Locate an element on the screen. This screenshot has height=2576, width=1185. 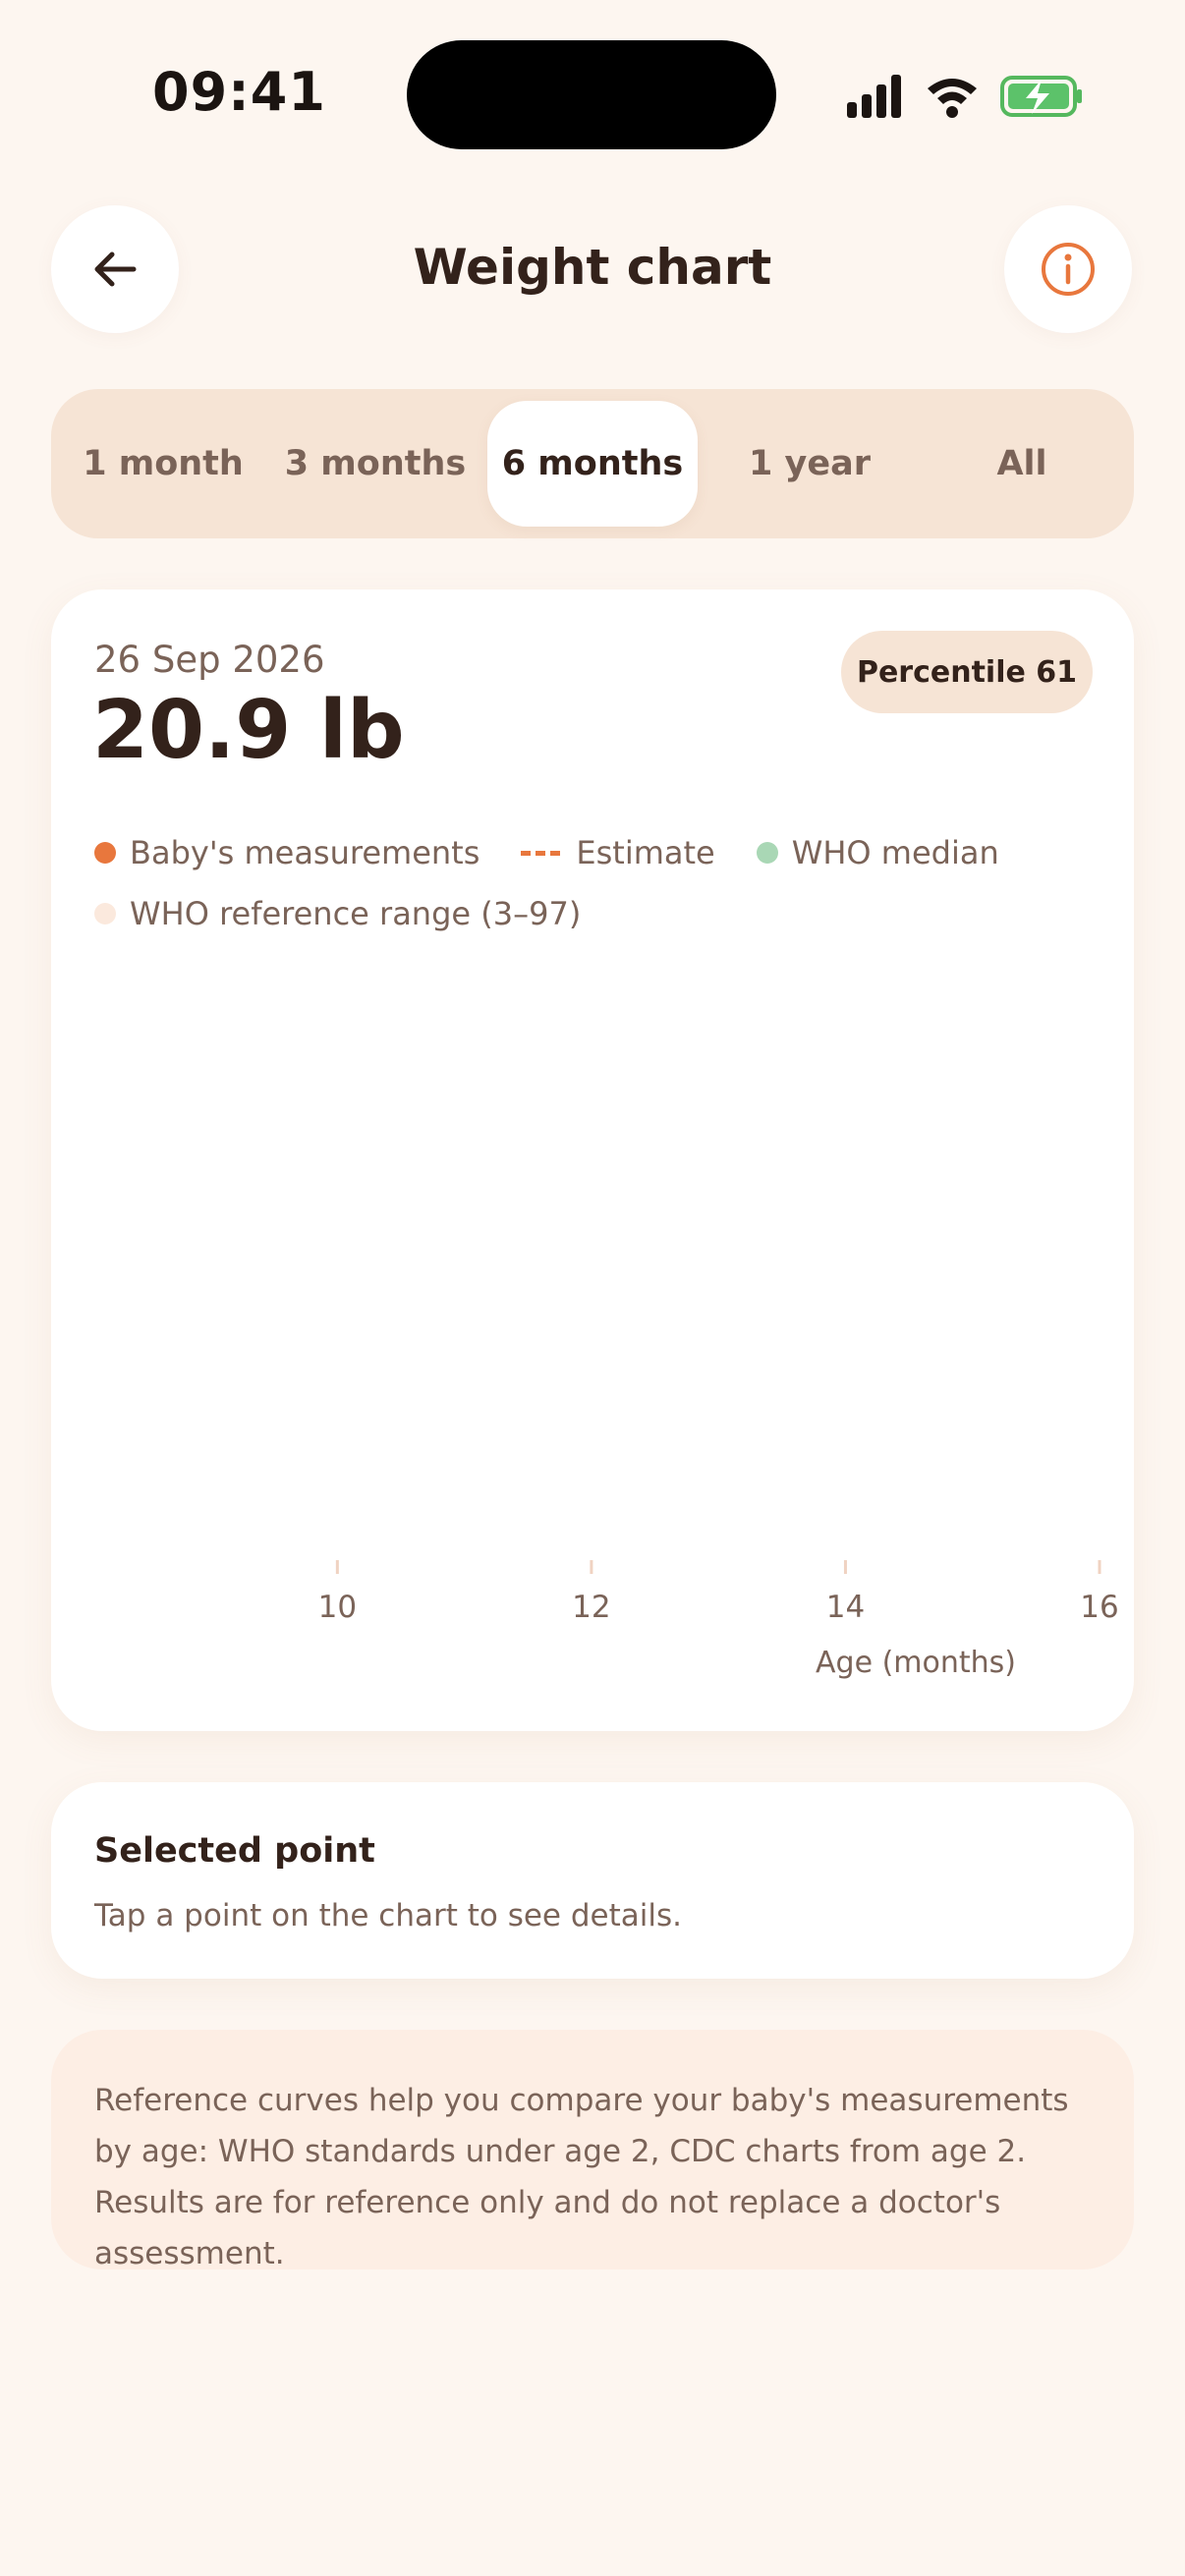
selected-point-title: Selected point is located at coordinates (235, 1851).